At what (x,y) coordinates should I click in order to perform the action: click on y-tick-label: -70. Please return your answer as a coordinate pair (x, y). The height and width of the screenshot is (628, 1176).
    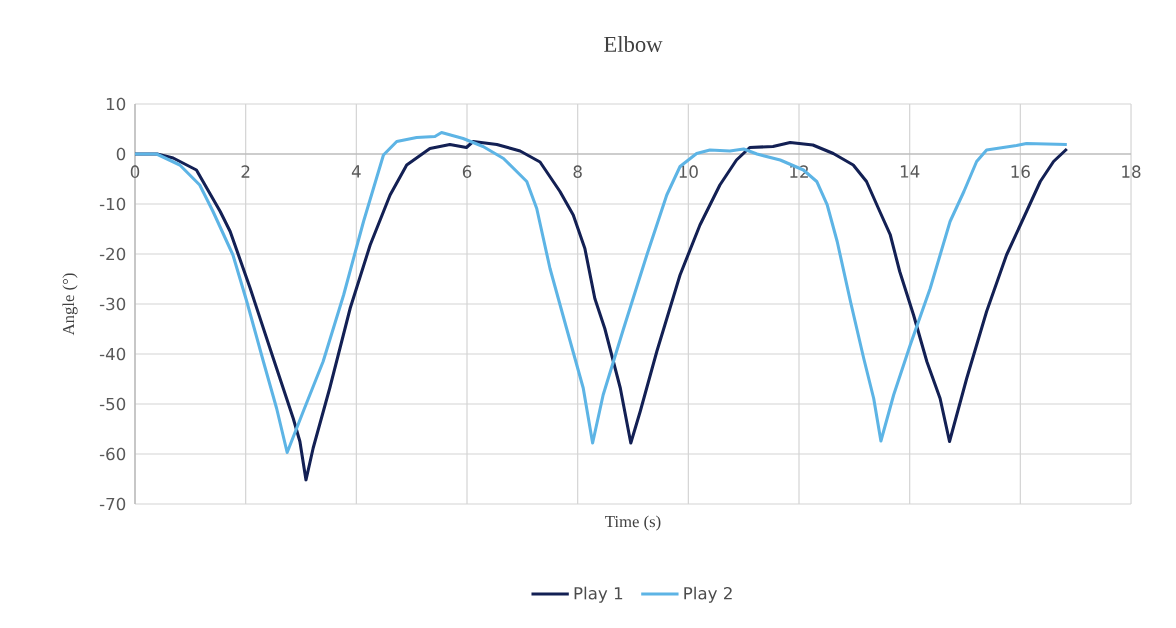
    Looking at the image, I should click on (112, 504).